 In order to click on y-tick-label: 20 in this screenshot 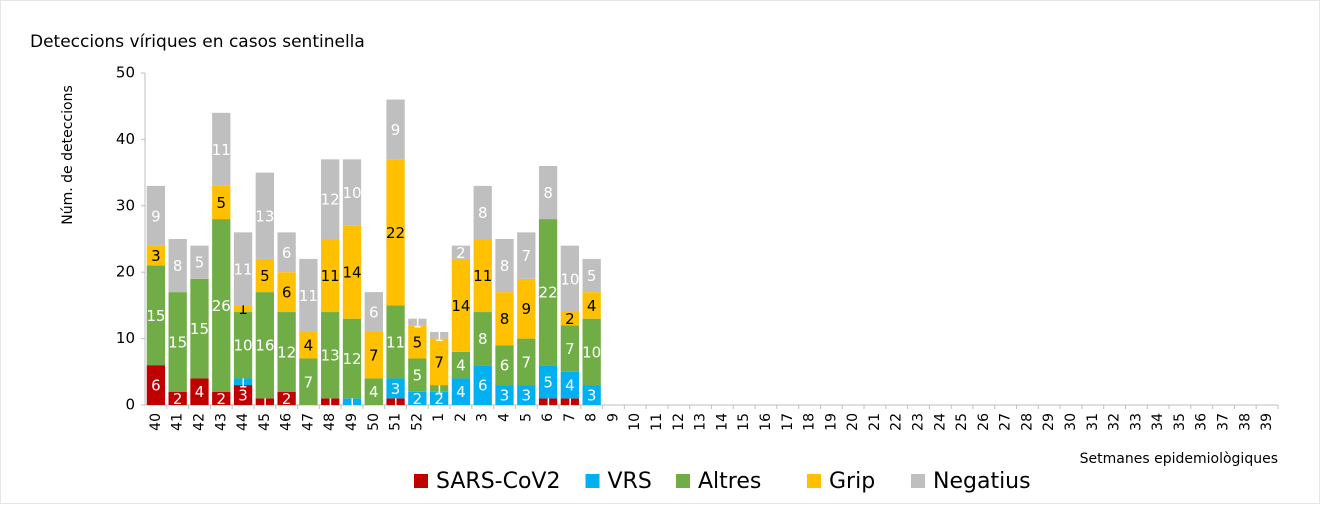, I will do `click(125, 272)`.